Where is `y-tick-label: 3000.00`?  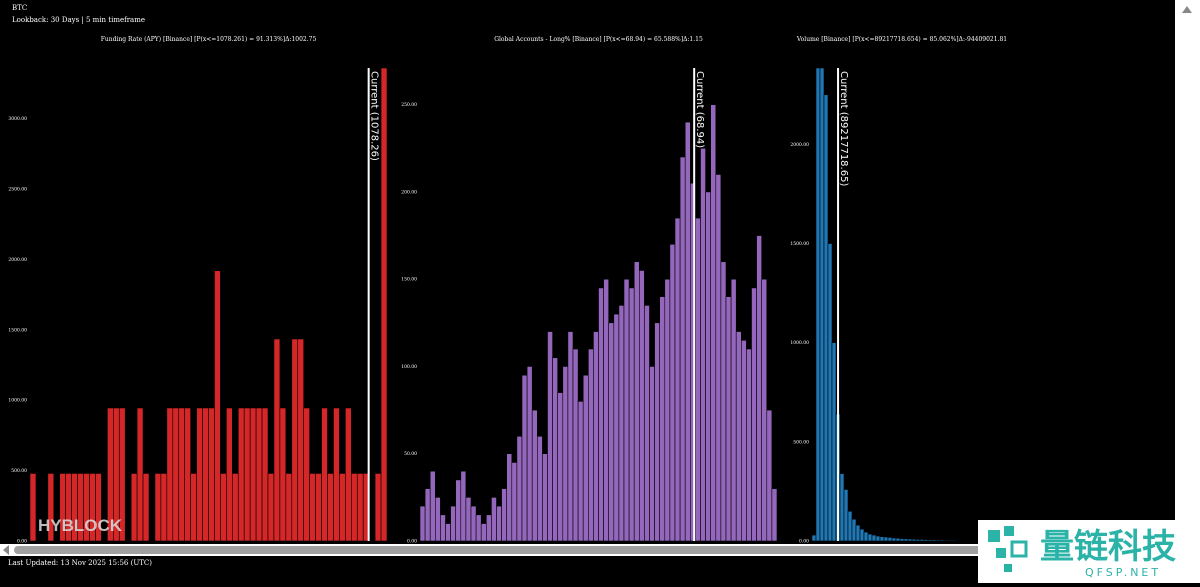 y-tick-label: 3000.00 is located at coordinates (17, 119).